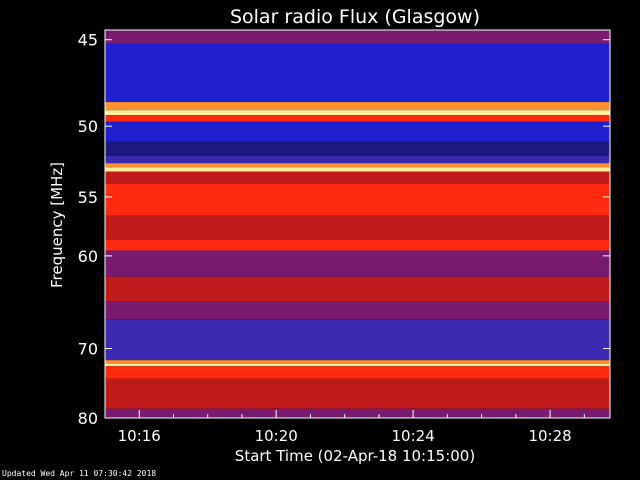 This screenshot has height=480, width=640. Describe the element at coordinates (88, 256) in the screenshot. I see `y-tick-label: 60` at that location.